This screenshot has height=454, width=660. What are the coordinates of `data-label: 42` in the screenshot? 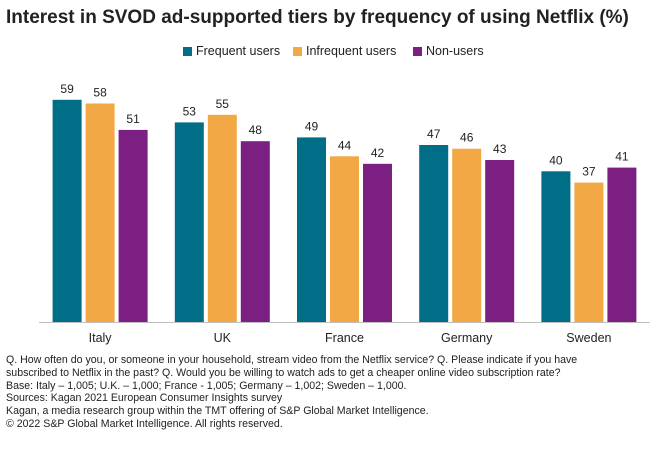 It's located at (378, 153).